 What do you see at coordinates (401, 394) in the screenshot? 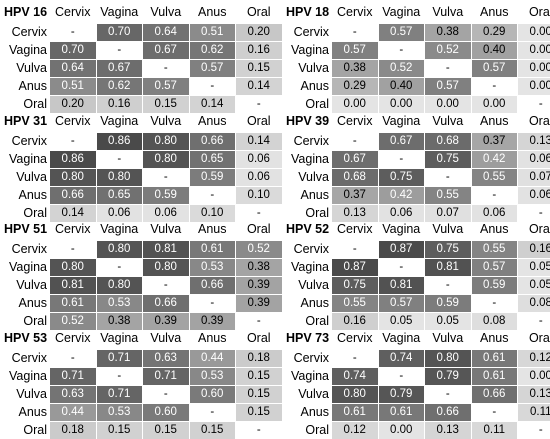
I see `heatmap-cell: 0.79` at bounding box center [401, 394].